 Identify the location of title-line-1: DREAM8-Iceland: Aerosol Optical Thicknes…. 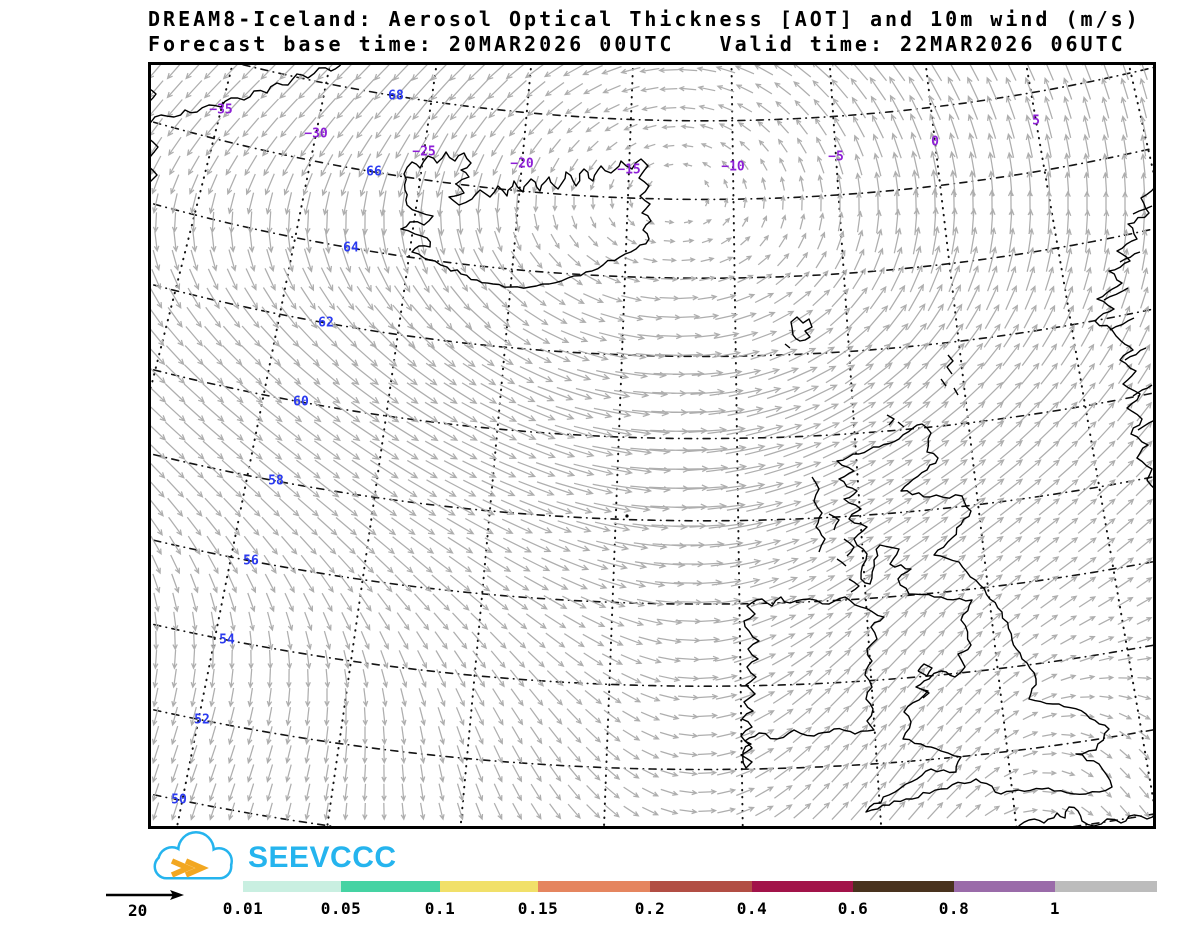
(644, 19).